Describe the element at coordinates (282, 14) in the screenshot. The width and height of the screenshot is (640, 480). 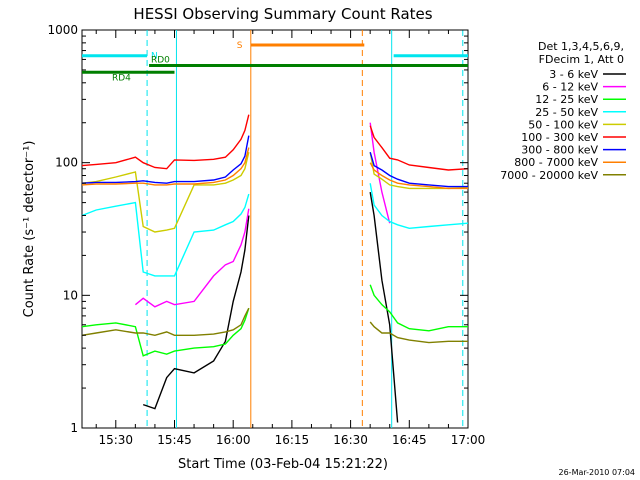
I see `chart-title: HESSI Observing Summary Count Rates` at that location.